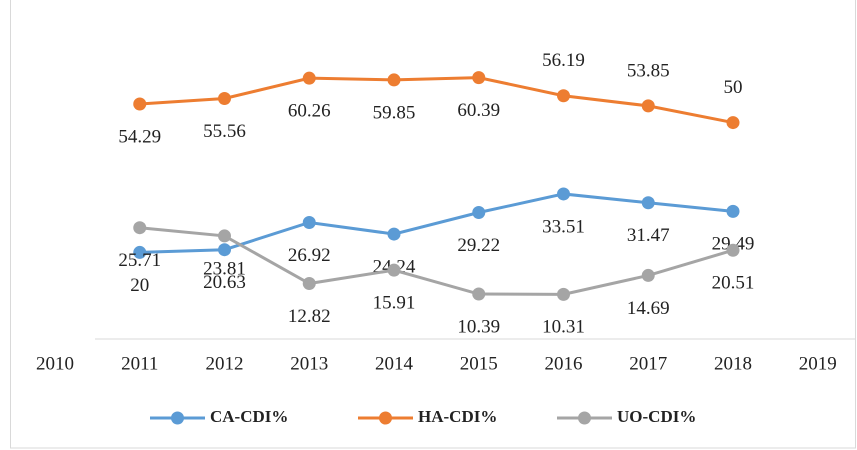  What do you see at coordinates (309, 255) in the screenshot?
I see `data-label: 26.92` at bounding box center [309, 255].